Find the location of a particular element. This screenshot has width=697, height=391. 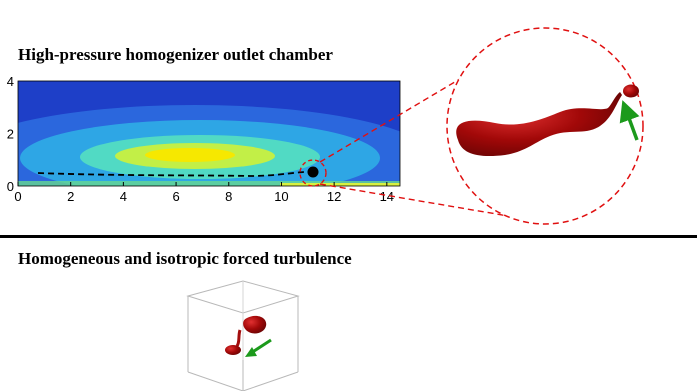

zoom-inset is located at coordinates (545, 126).